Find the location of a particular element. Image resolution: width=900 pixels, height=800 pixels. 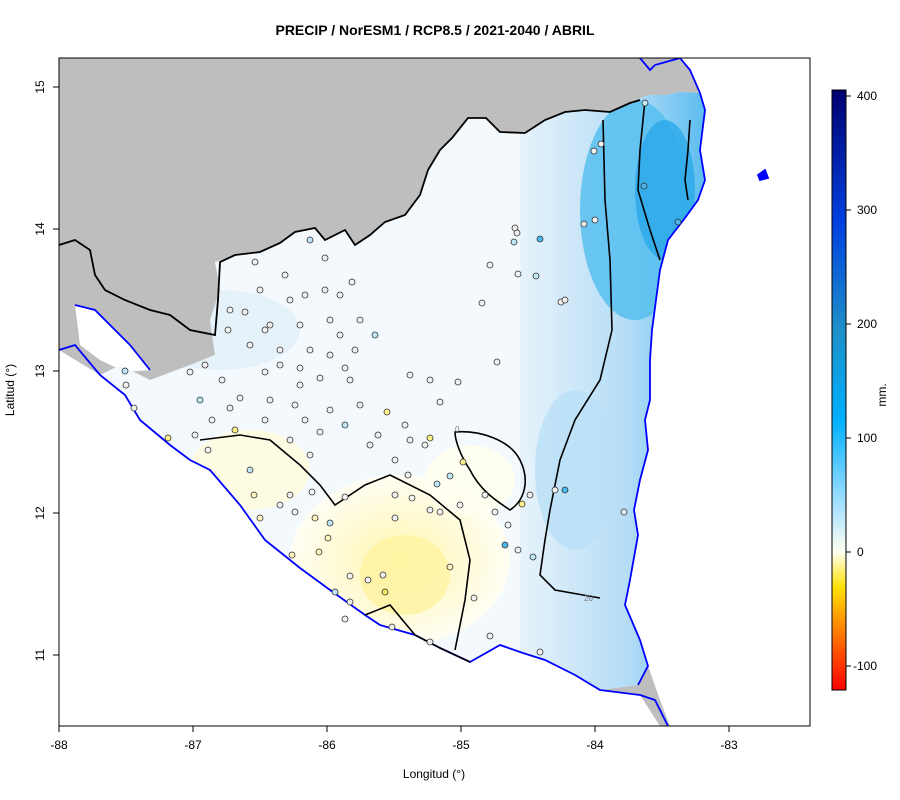

colorbar-tick-label: 200 is located at coordinates (867, 324).